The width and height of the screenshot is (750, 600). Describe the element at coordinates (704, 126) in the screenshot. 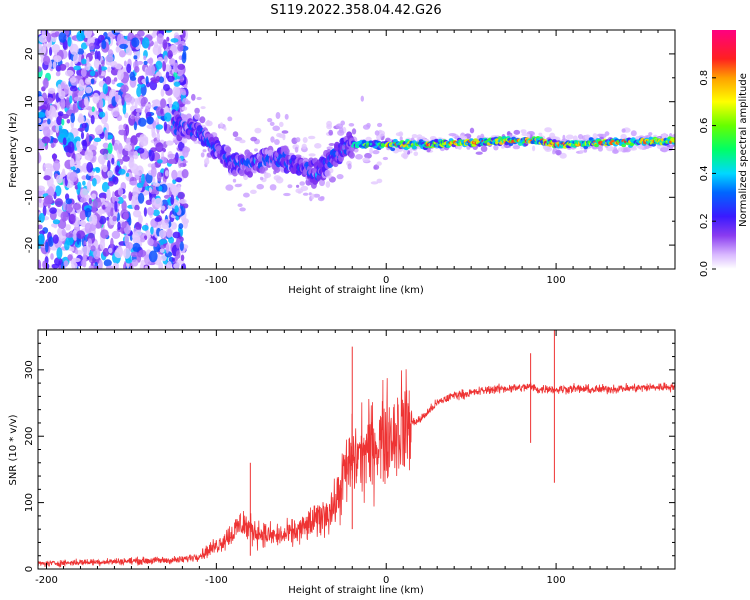

I see `colorbar-tick-label: 0.6` at that location.